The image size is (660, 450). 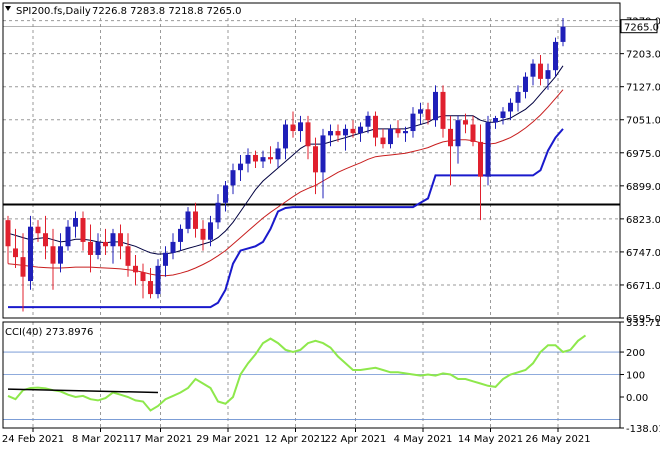 What do you see at coordinates (423, 439) in the screenshot?
I see `x-tick-label: 4 May 2021` at bounding box center [423, 439].